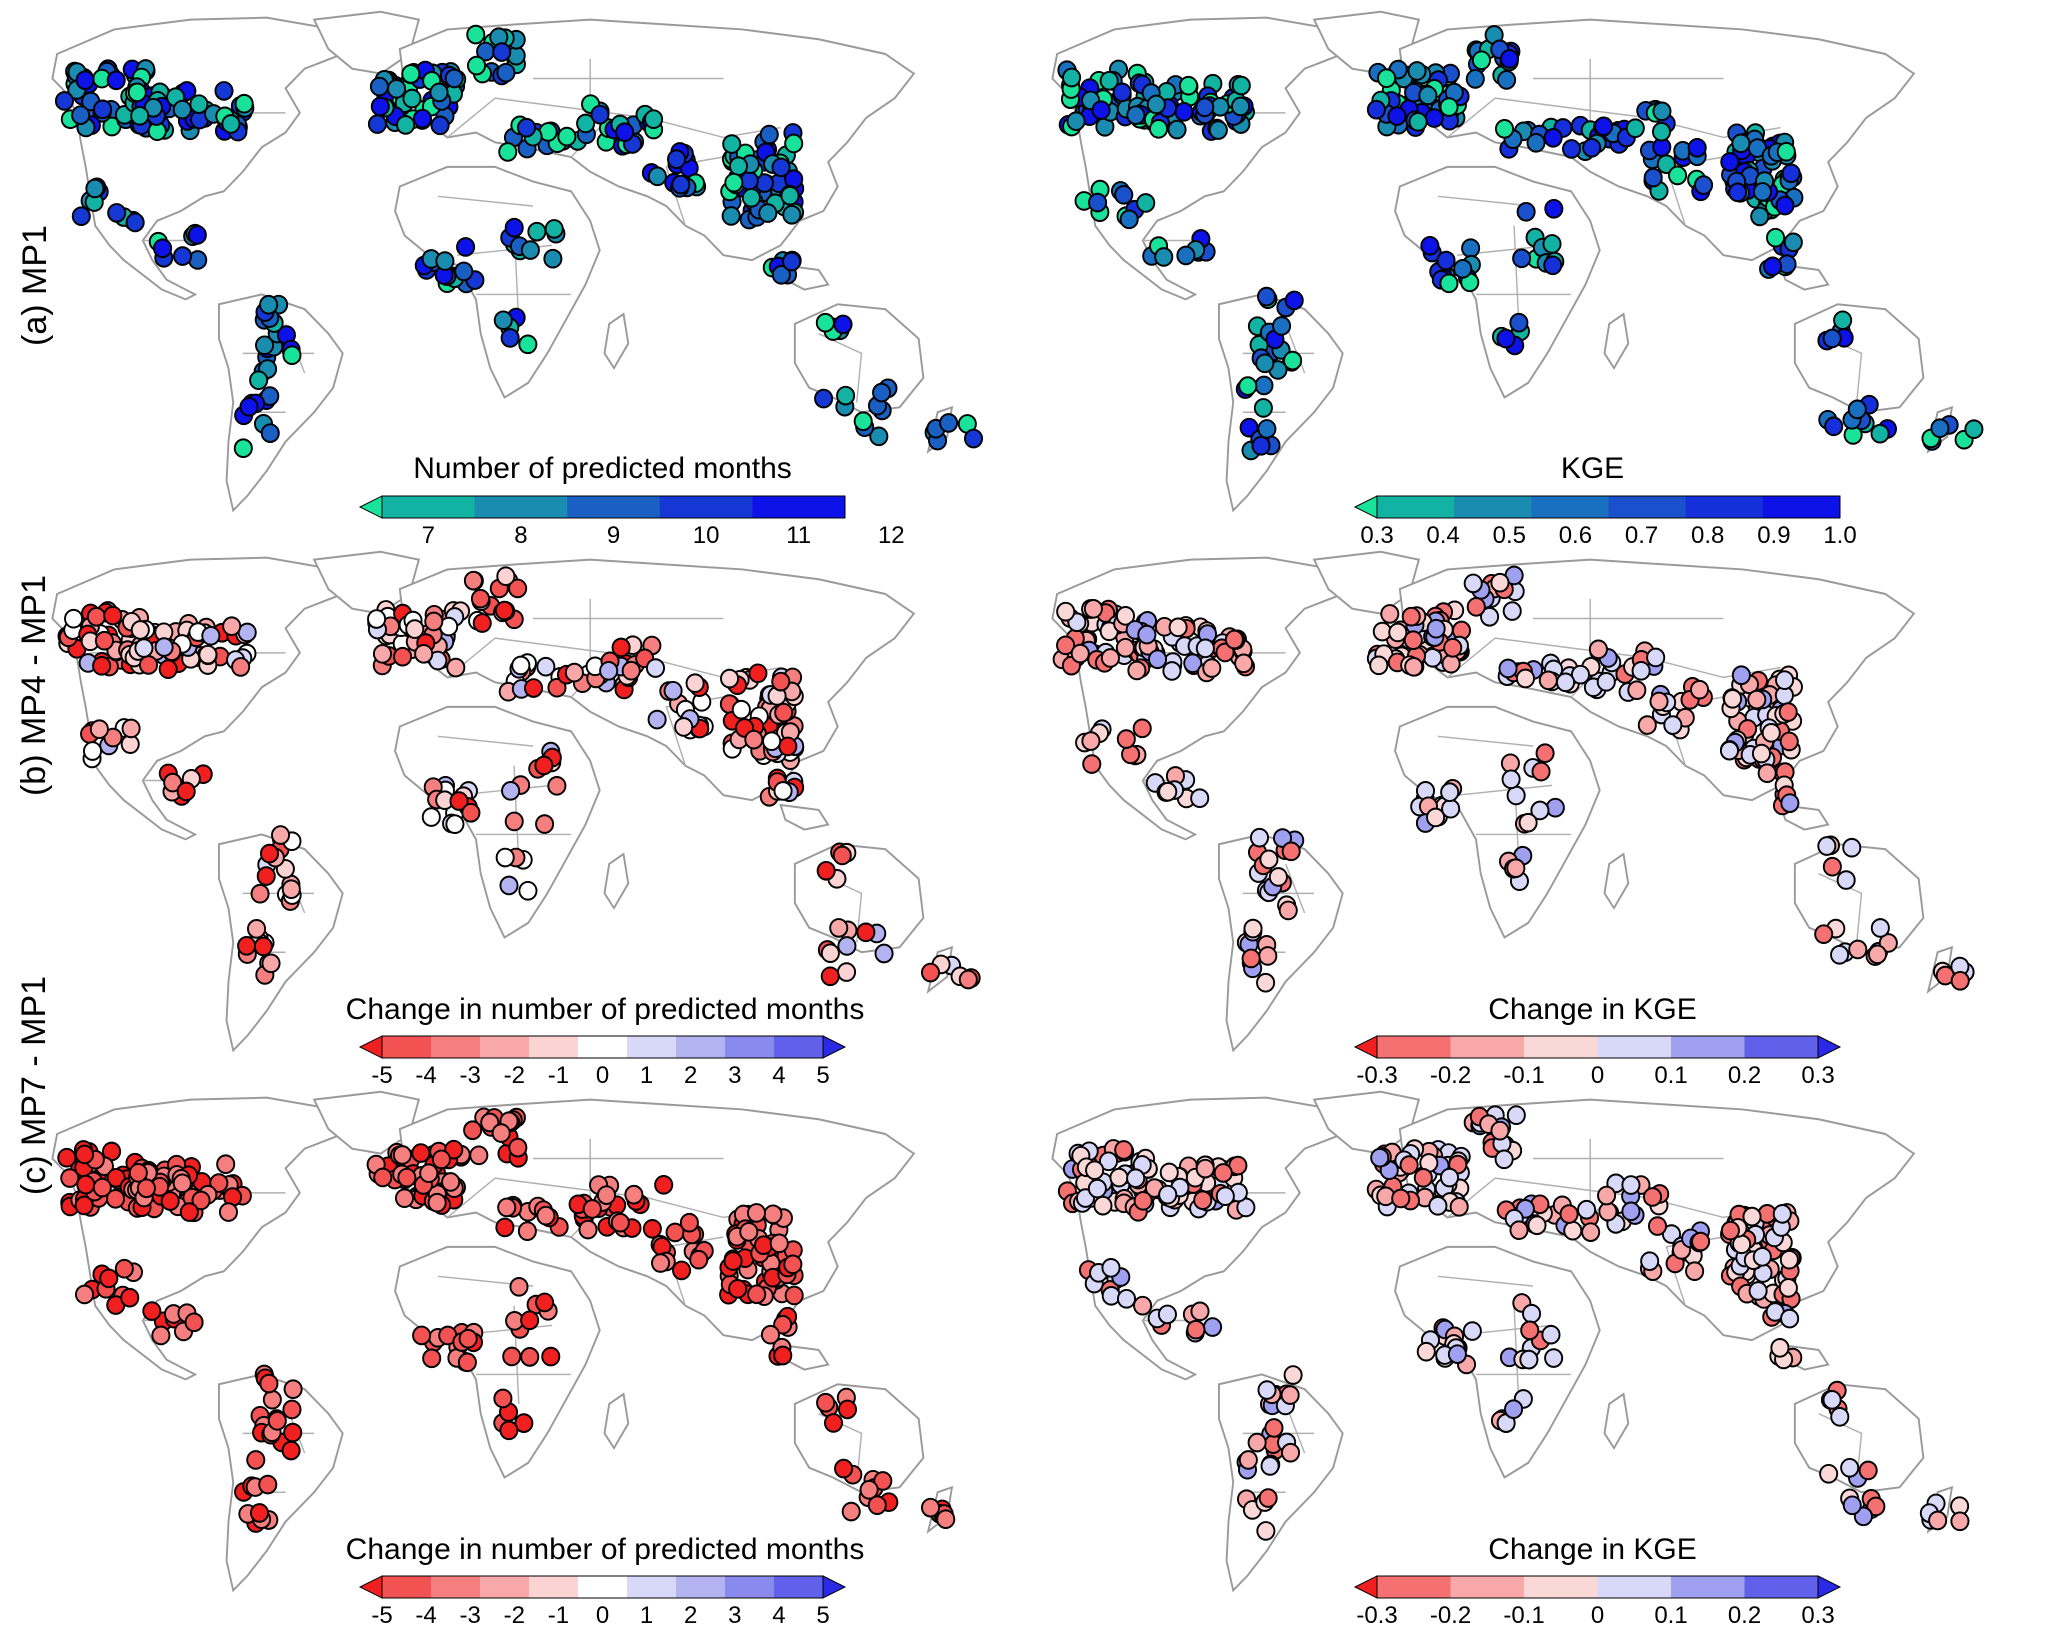 Image resolution: width=2067 pixels, height=1639 pixels. What do you see at coordinates (1597, 1062) in the screenshot?
I see `colorbar-b-right: -0.3 -0.2 -0.1 0 0.1 0.2 0.3` at bounding box center [1597, 1062].